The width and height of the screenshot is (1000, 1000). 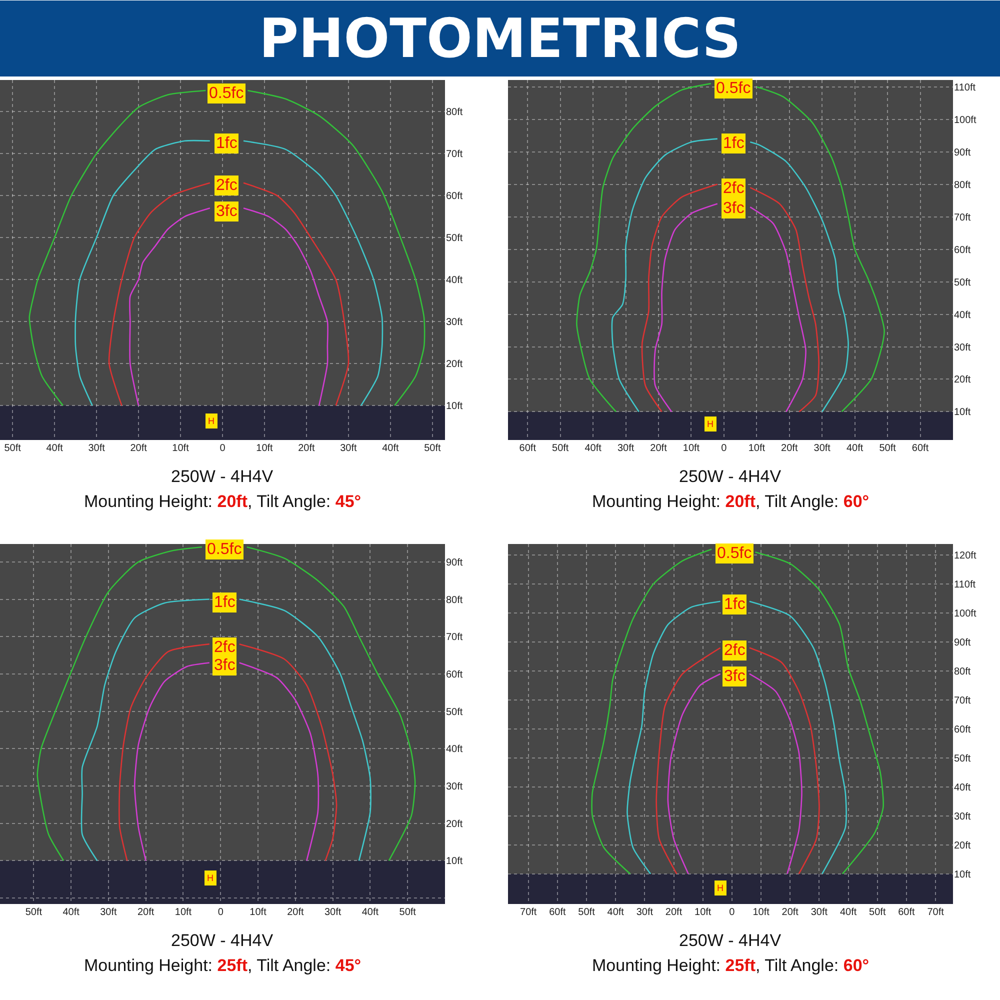 What do you see at coordinates (731, 965) in the screenshot?
I see `text: Mounting Height: 25ft, Tilt Angle: 60°` at bounding box center [731, 965].